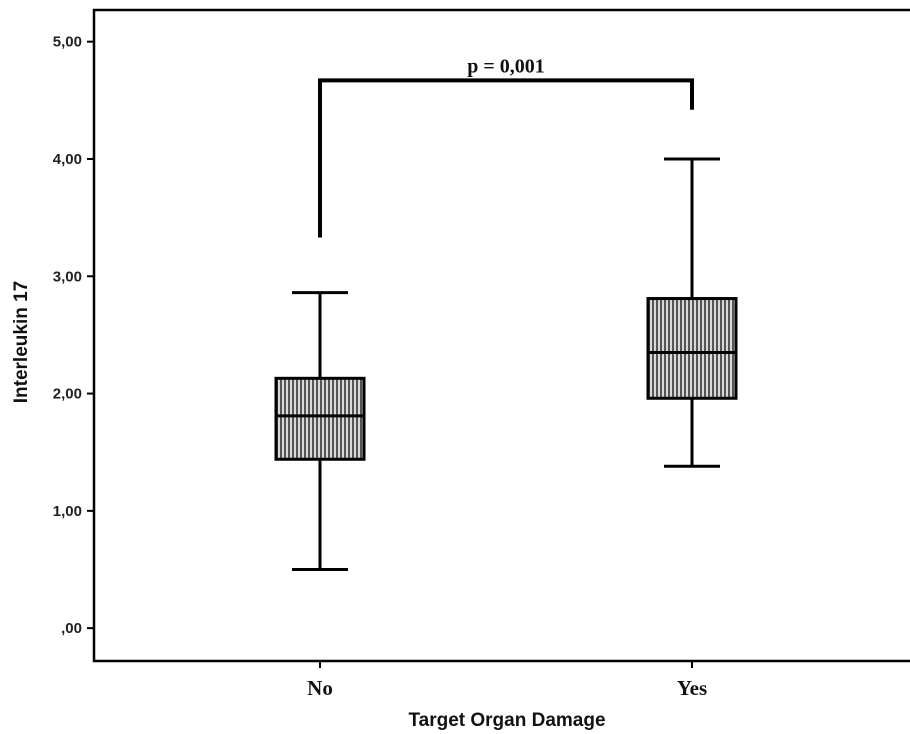 This screenshot has height=734, width=910. I want to click on p-value-label: p = 0,001, so click(506, 66).